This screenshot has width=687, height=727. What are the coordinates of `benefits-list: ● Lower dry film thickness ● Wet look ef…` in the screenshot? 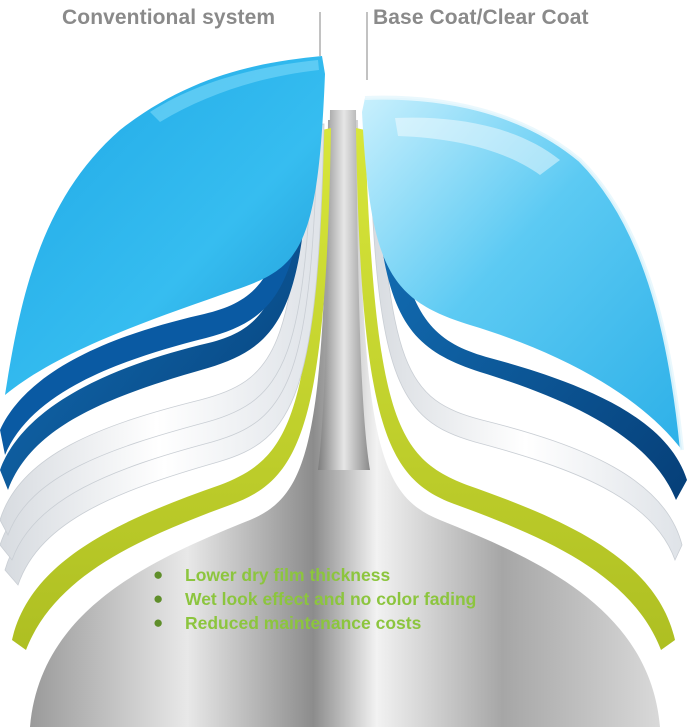 It's located at (313, 599).